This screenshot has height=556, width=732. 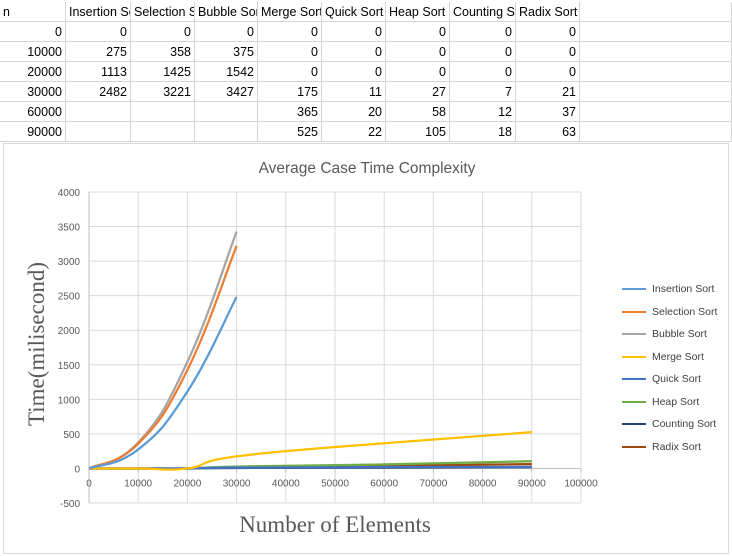 What do you see at coordinates (163, 12) in the screenshot?
I see `table-cell: Selection Sort` at bounding box center [163, 12].